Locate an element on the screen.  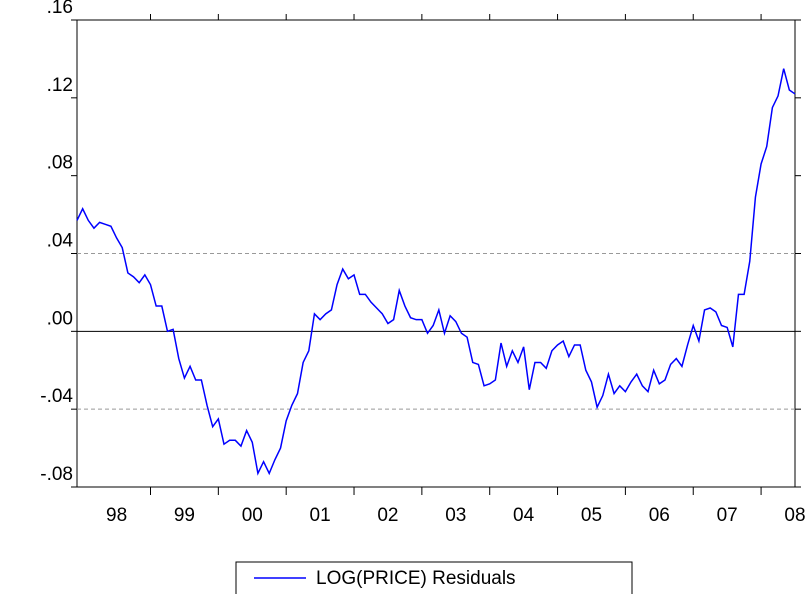
y-tick-label: .12 is located at coordinates (60, 85).